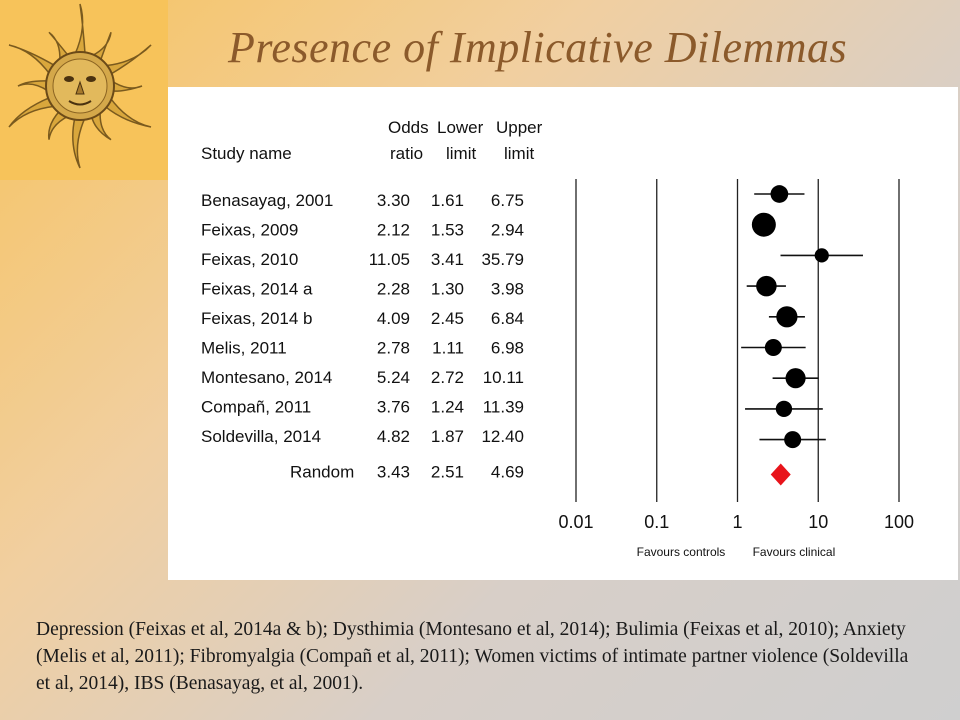 This screenshot has height=720, width=960. I want to click on odds-ratio-4: 4.09, so click(393, 318).